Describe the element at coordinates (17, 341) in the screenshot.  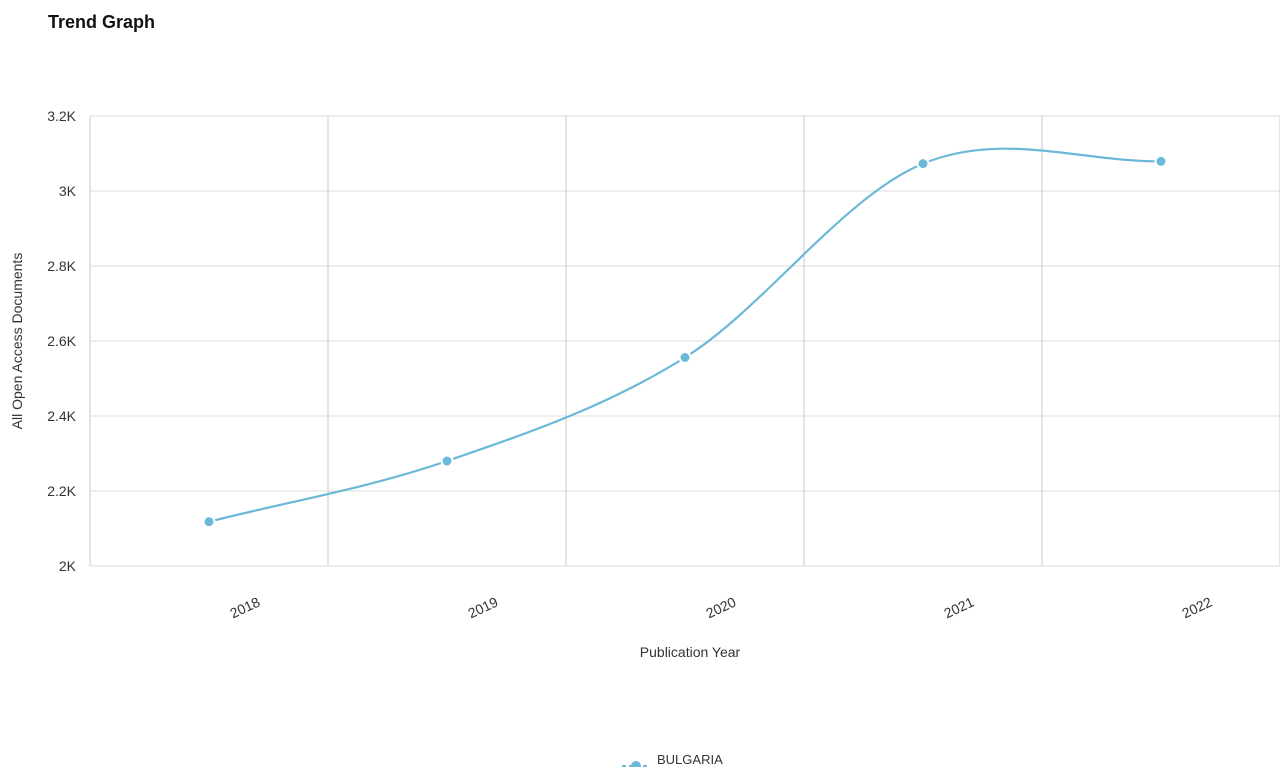
I see `y-axis-label: All Open Access Documents` at that location.